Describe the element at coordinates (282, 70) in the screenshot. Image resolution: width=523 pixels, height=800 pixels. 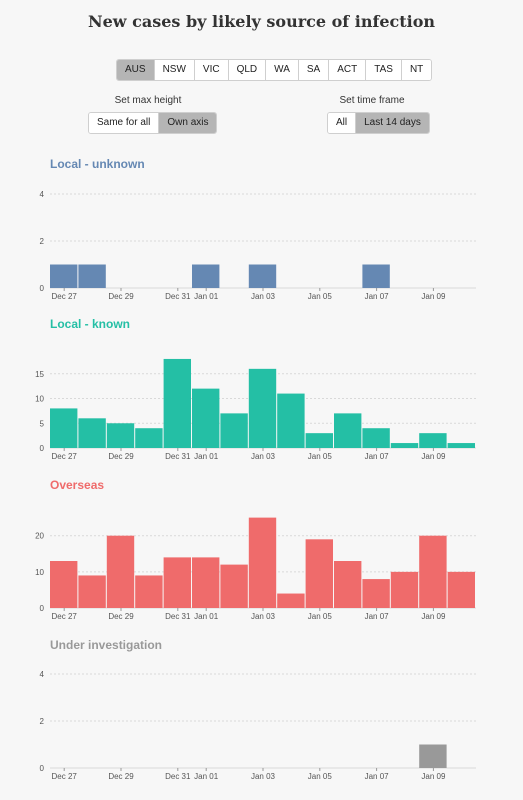
I see `region-wa-button: WA` at that location.